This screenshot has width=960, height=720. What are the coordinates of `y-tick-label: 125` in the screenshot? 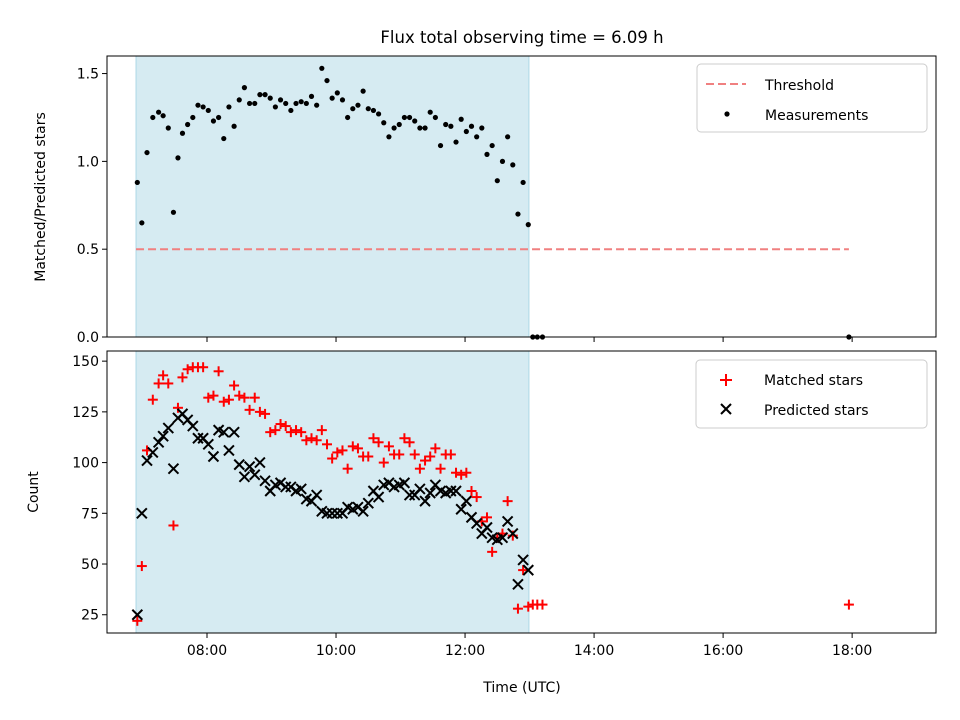 It's located at (85, 413).